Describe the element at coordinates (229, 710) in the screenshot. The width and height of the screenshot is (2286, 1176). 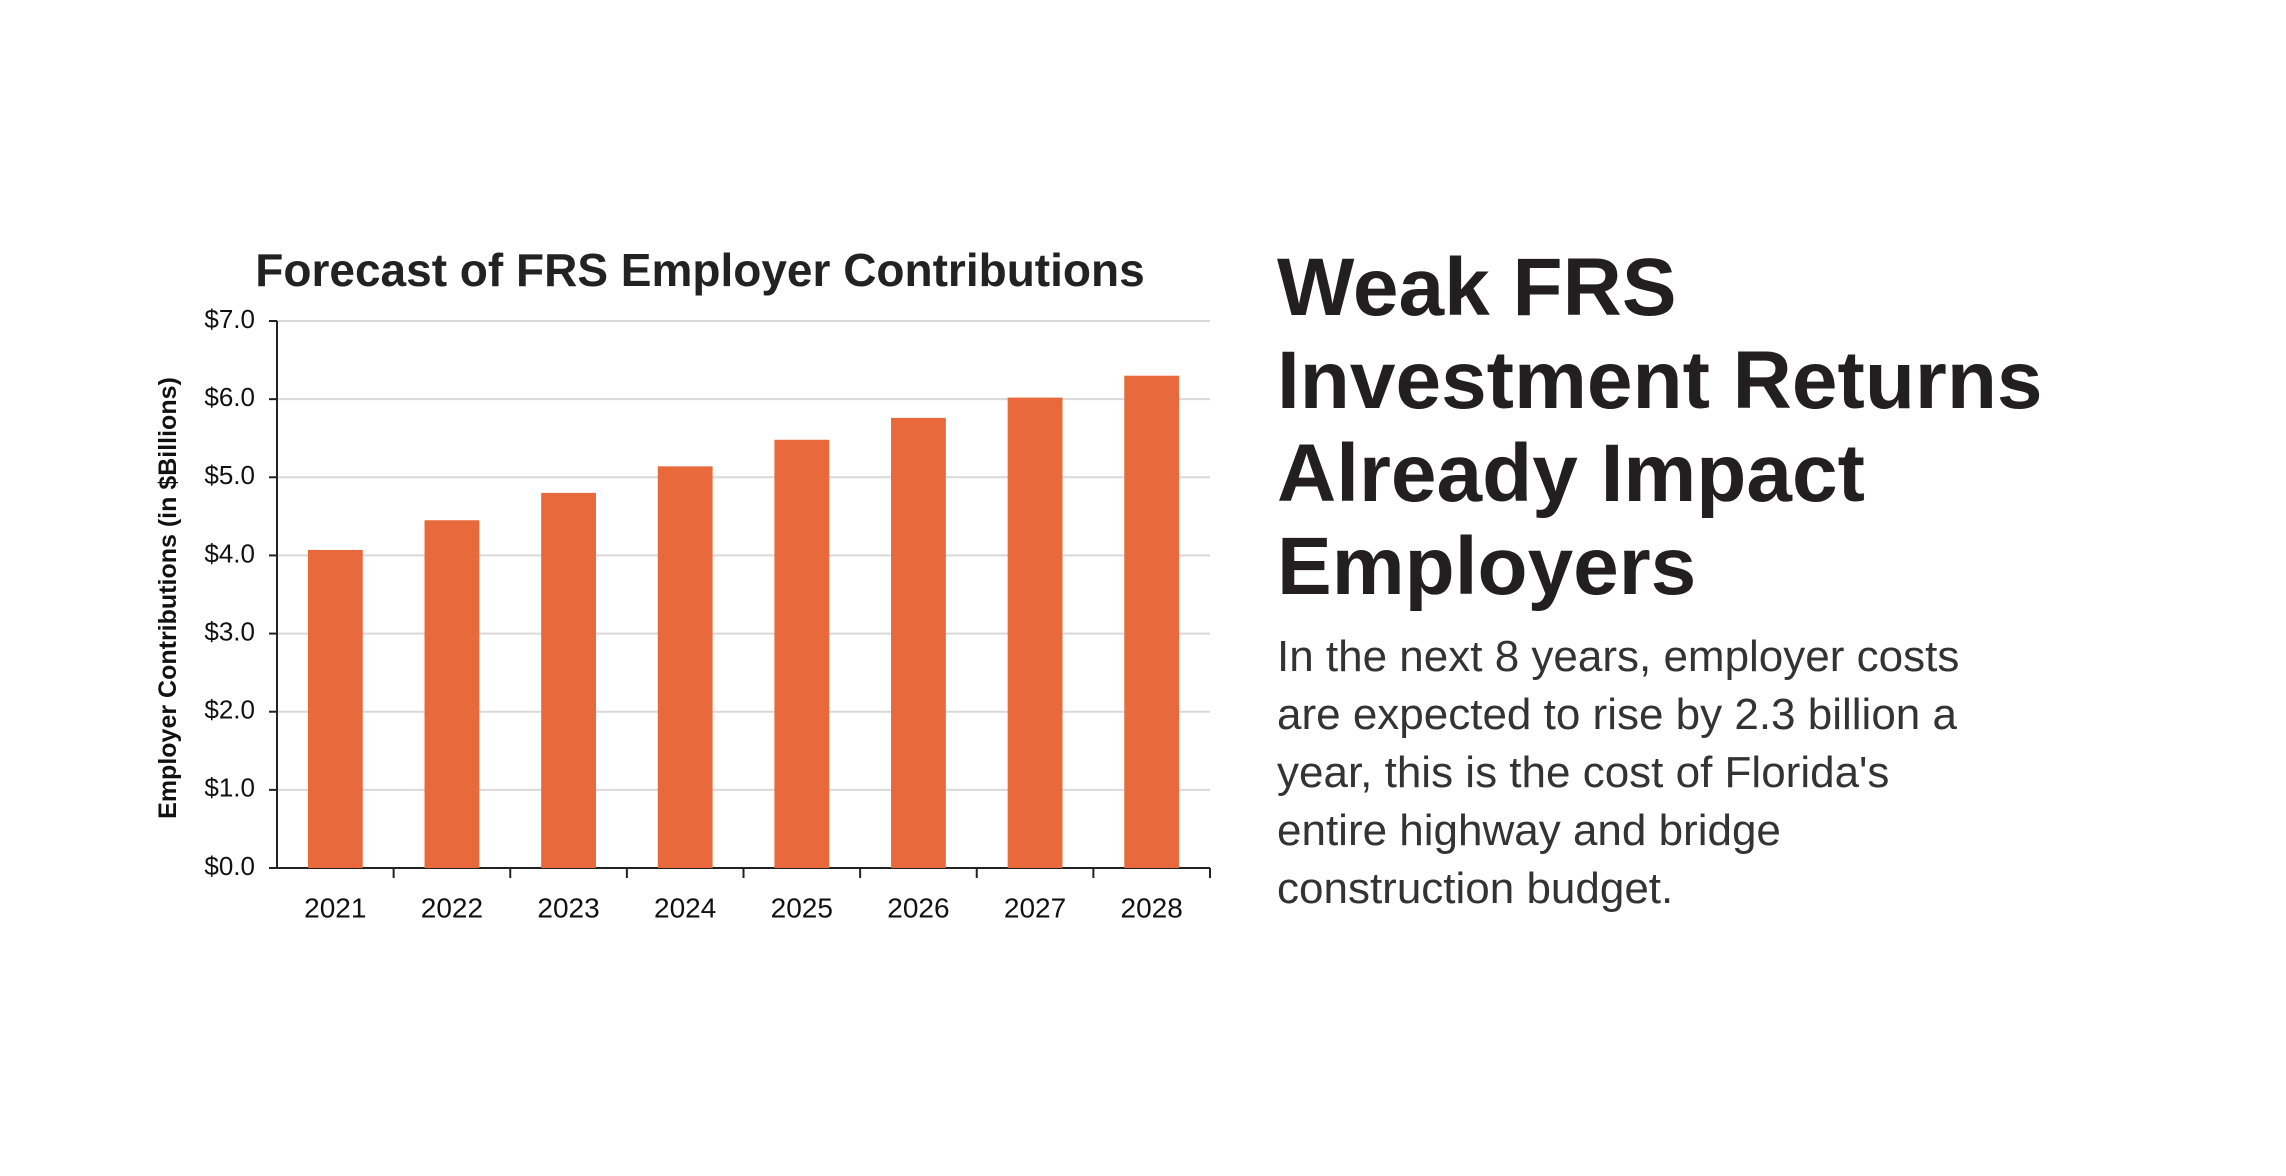
I see `y-tick-label: $2.0` at that location.